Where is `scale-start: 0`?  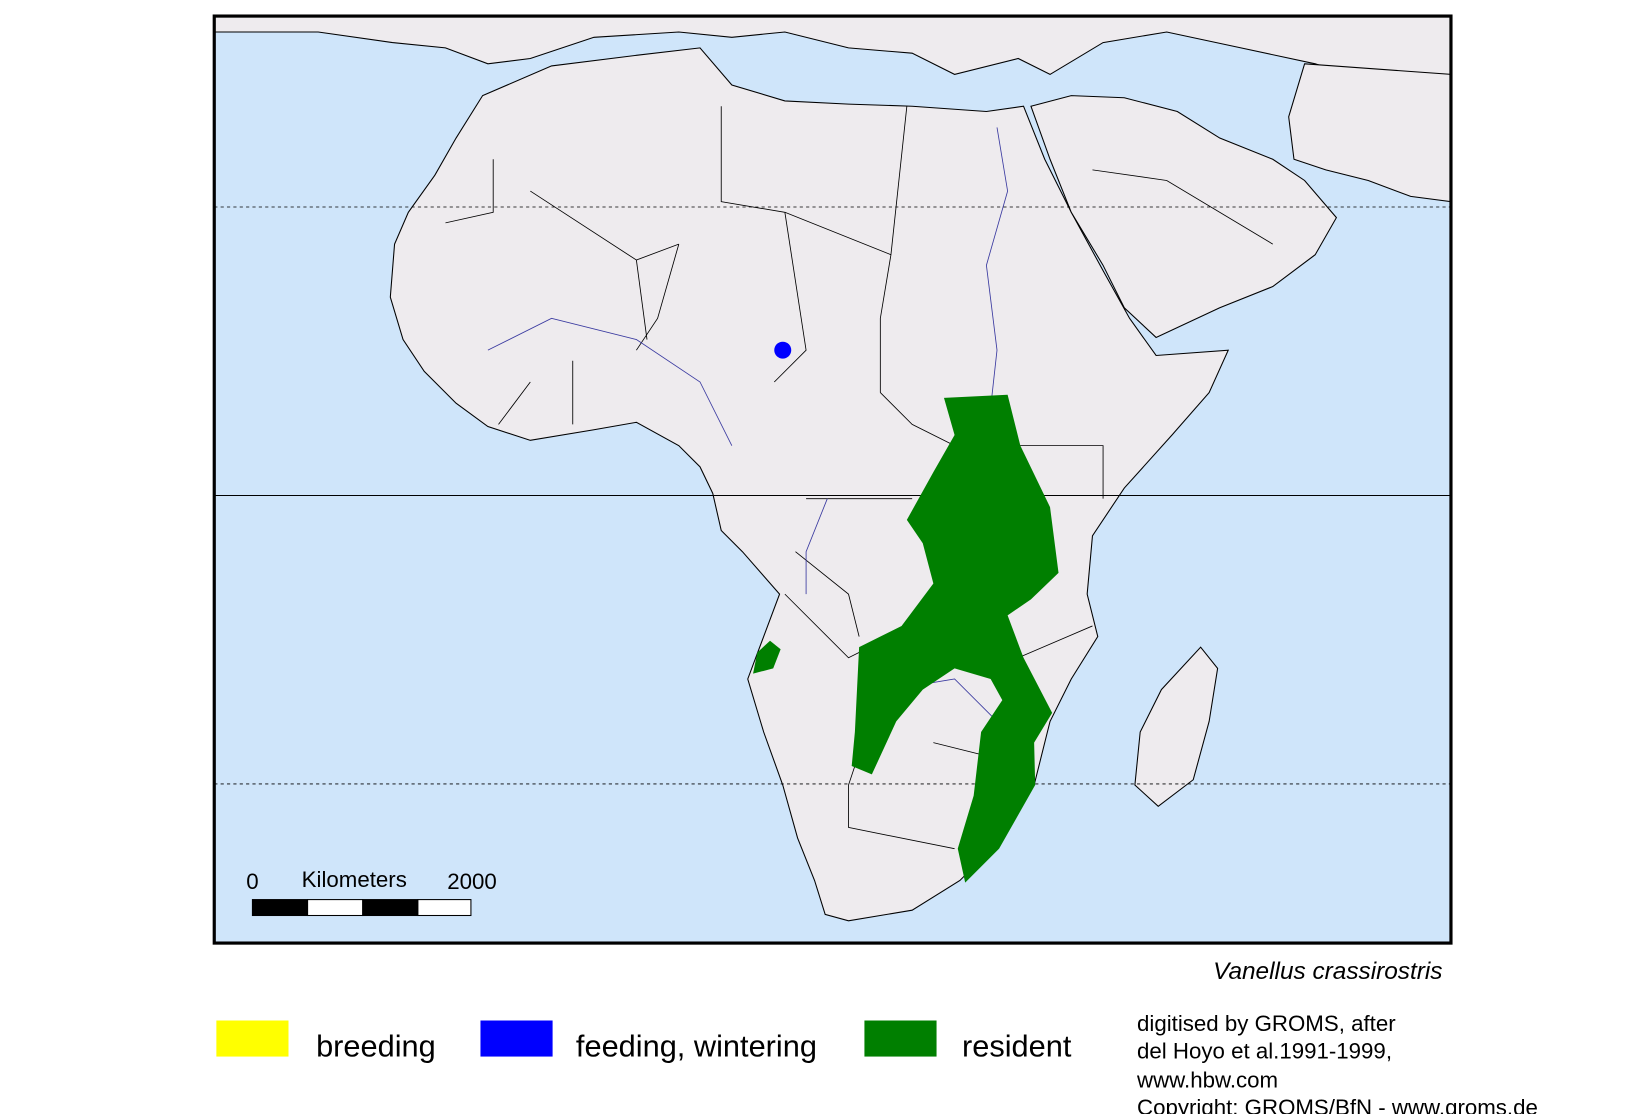 scale-start: 0 is located at coordinates (252, 881).